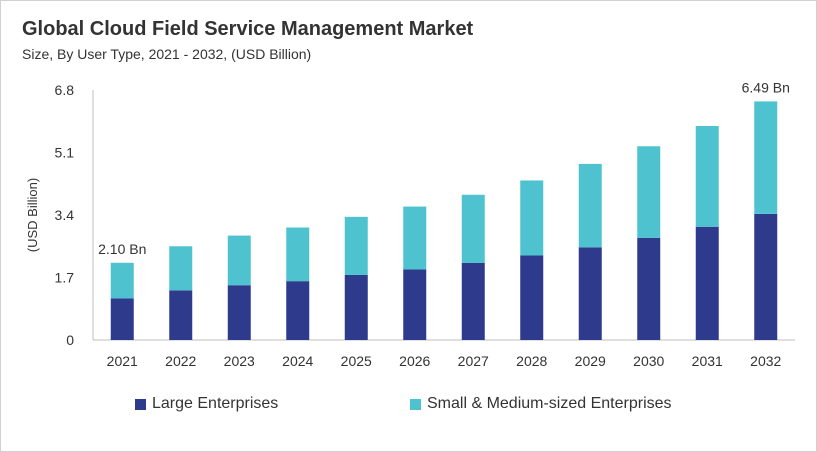  I want to click on legend-label-large-enterprises: Large Enterprises, so click(215, 403).